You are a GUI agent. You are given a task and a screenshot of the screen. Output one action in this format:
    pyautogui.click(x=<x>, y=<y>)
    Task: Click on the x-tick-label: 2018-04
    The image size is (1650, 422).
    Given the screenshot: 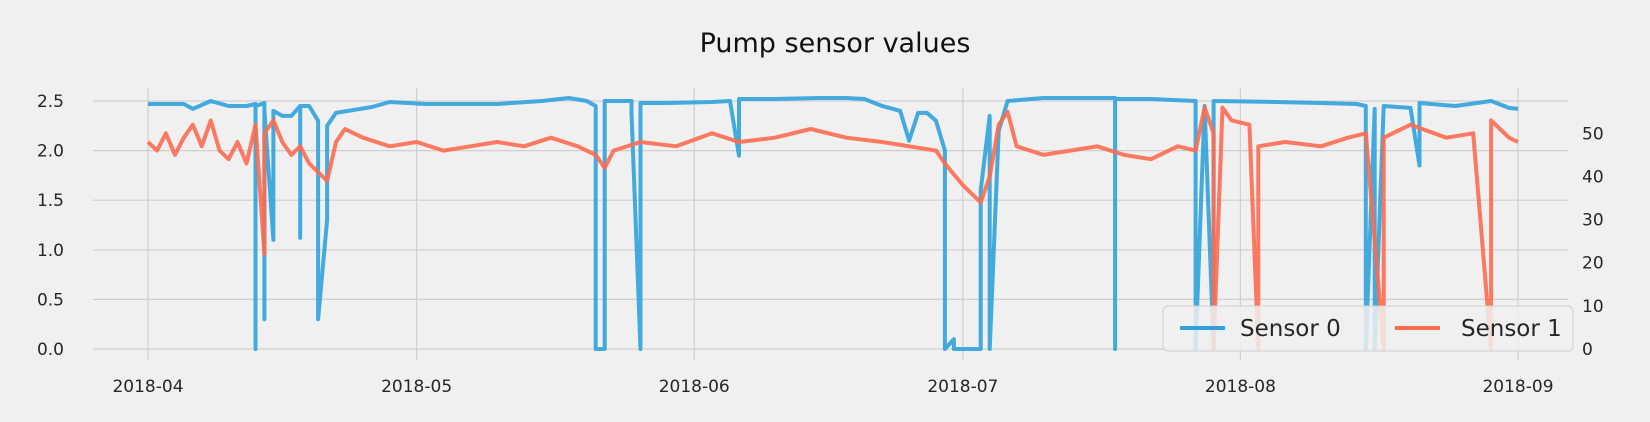 What is the action you would take?
    pyautogui.click(x=147, y=387)
    